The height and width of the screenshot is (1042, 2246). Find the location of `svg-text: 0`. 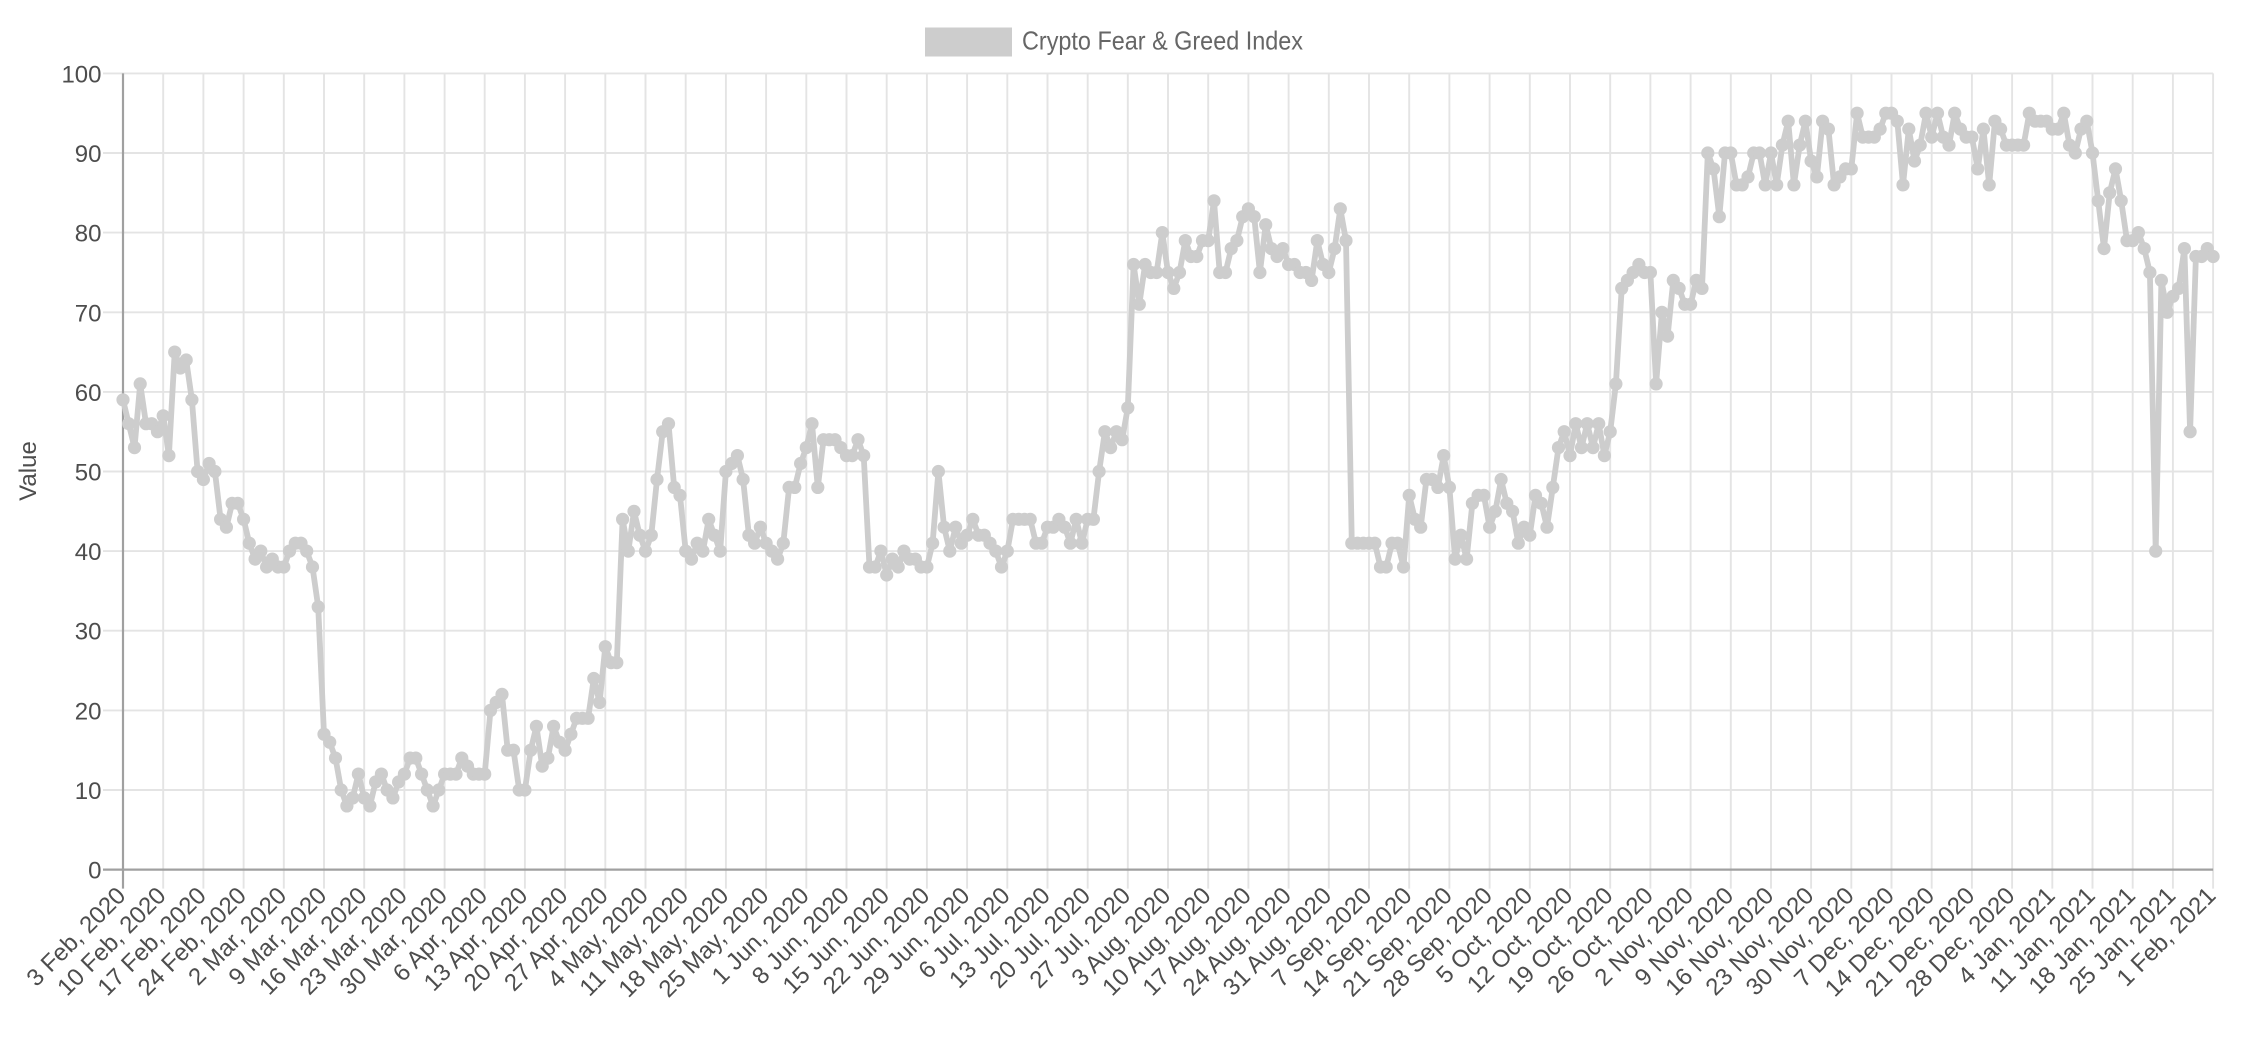

svg-text: 0 is located at coordinates (94, 871).